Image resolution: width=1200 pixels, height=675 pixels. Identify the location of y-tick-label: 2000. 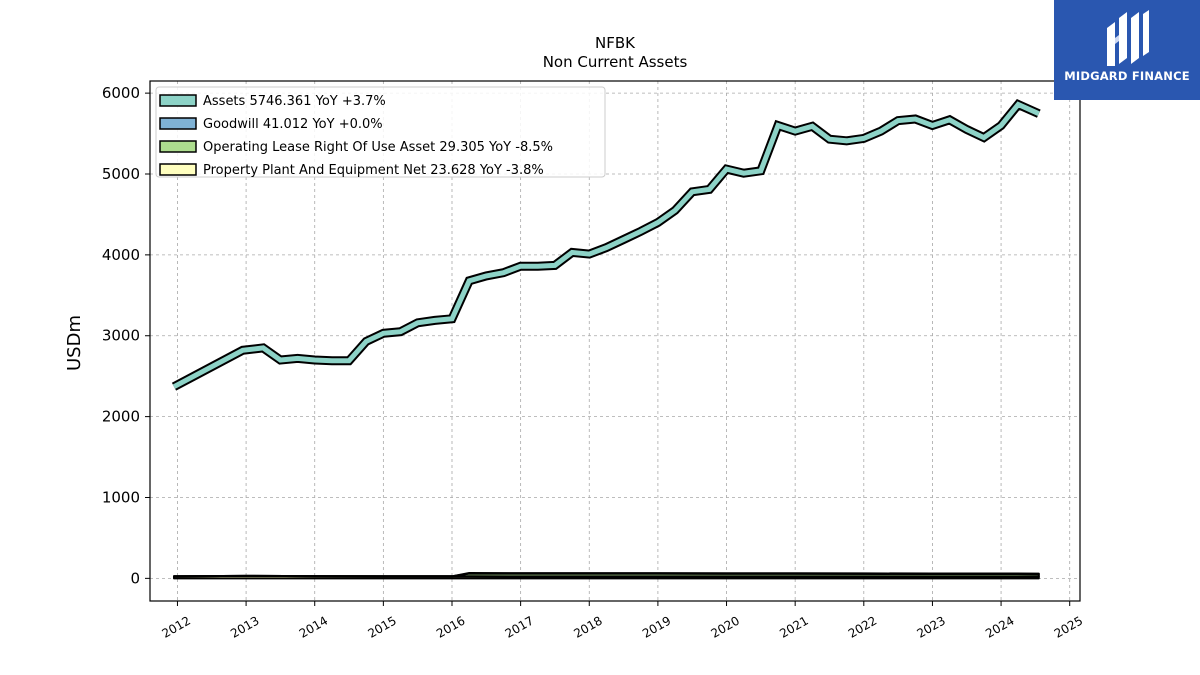
(121, 417).